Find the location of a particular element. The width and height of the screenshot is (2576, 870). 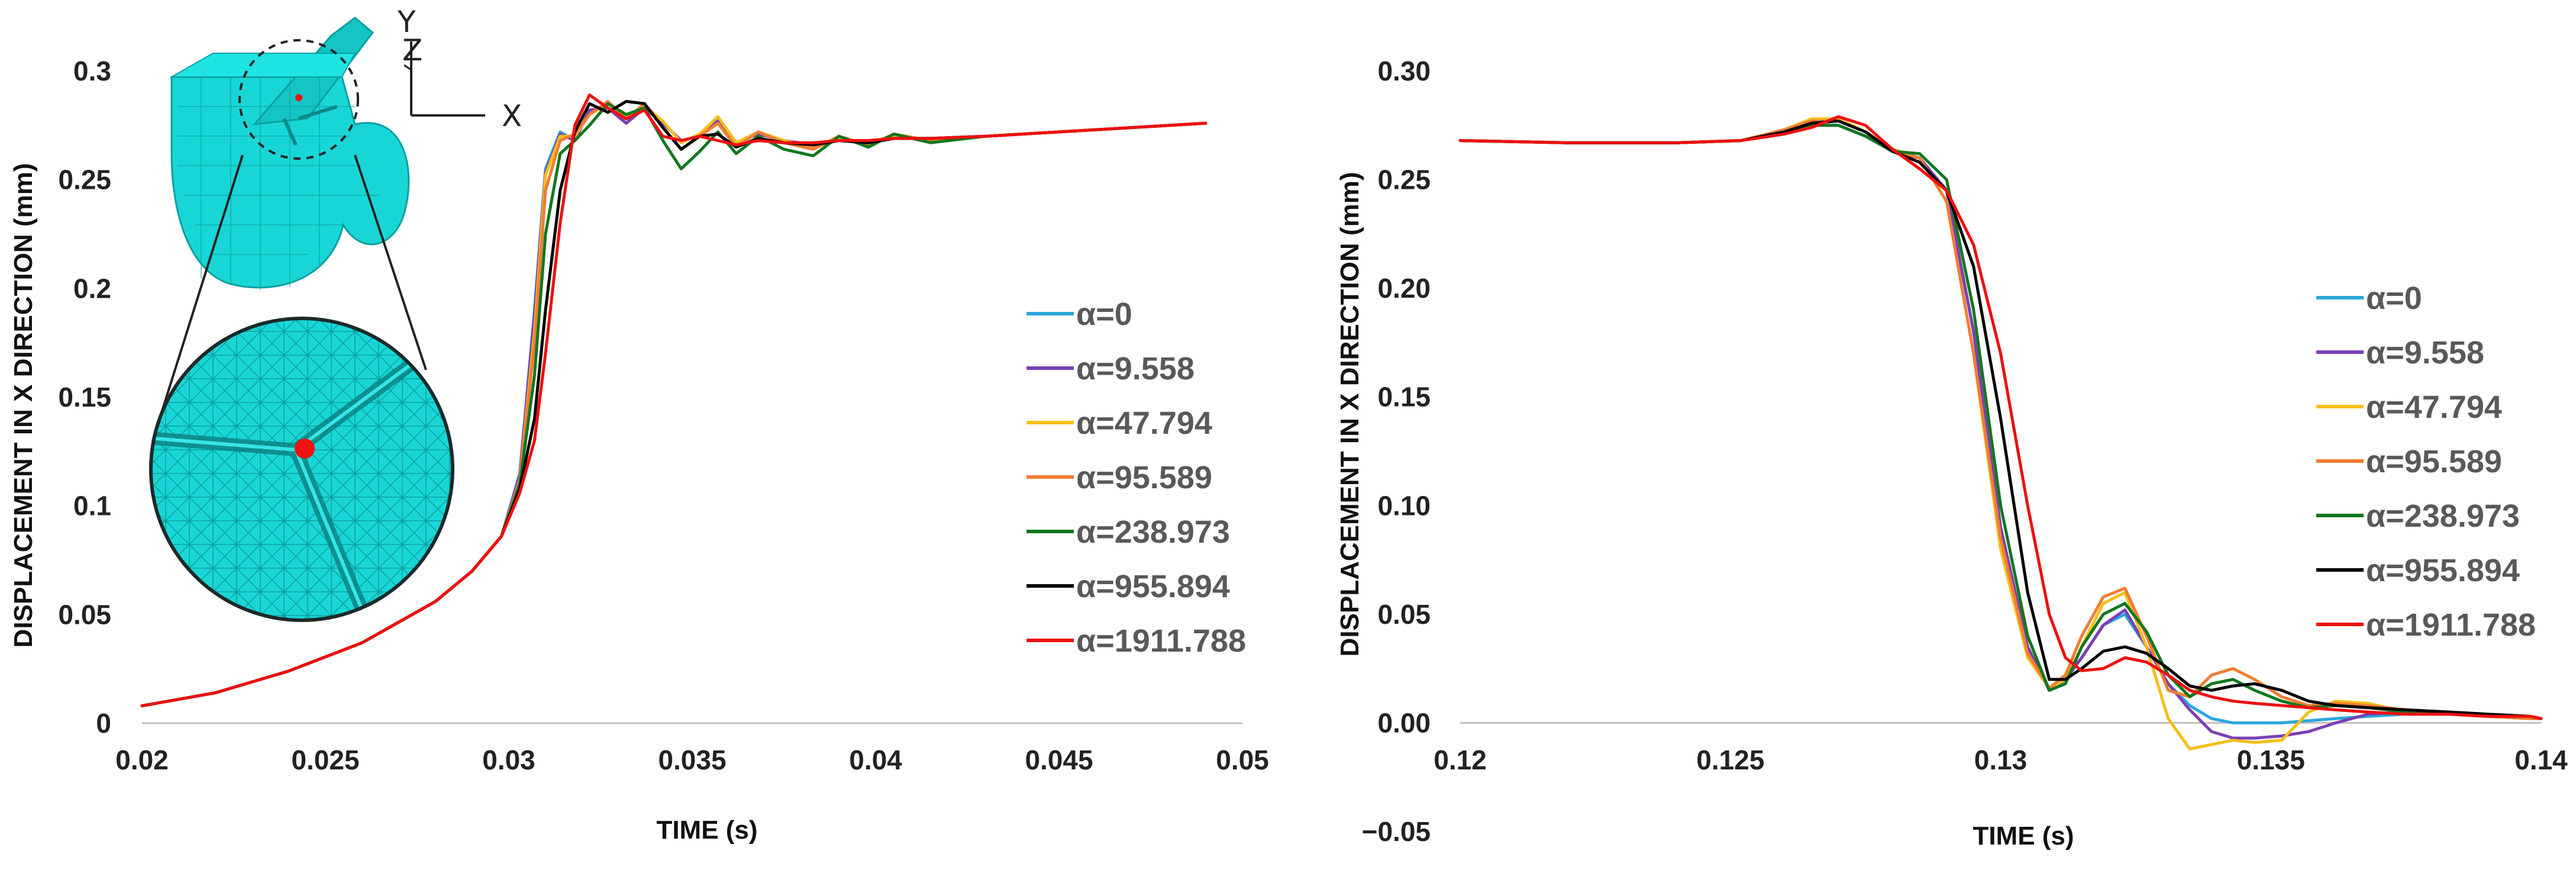

left-y-tick-label: 0.3 is located at coordinates (92, 71).